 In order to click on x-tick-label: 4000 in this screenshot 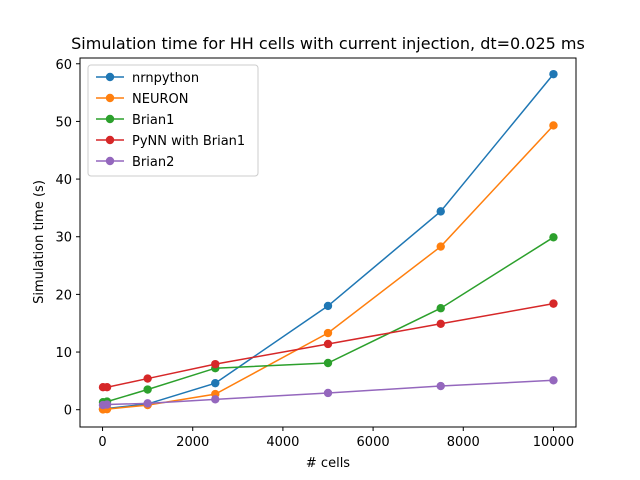, I will do `click(282, 442)`.